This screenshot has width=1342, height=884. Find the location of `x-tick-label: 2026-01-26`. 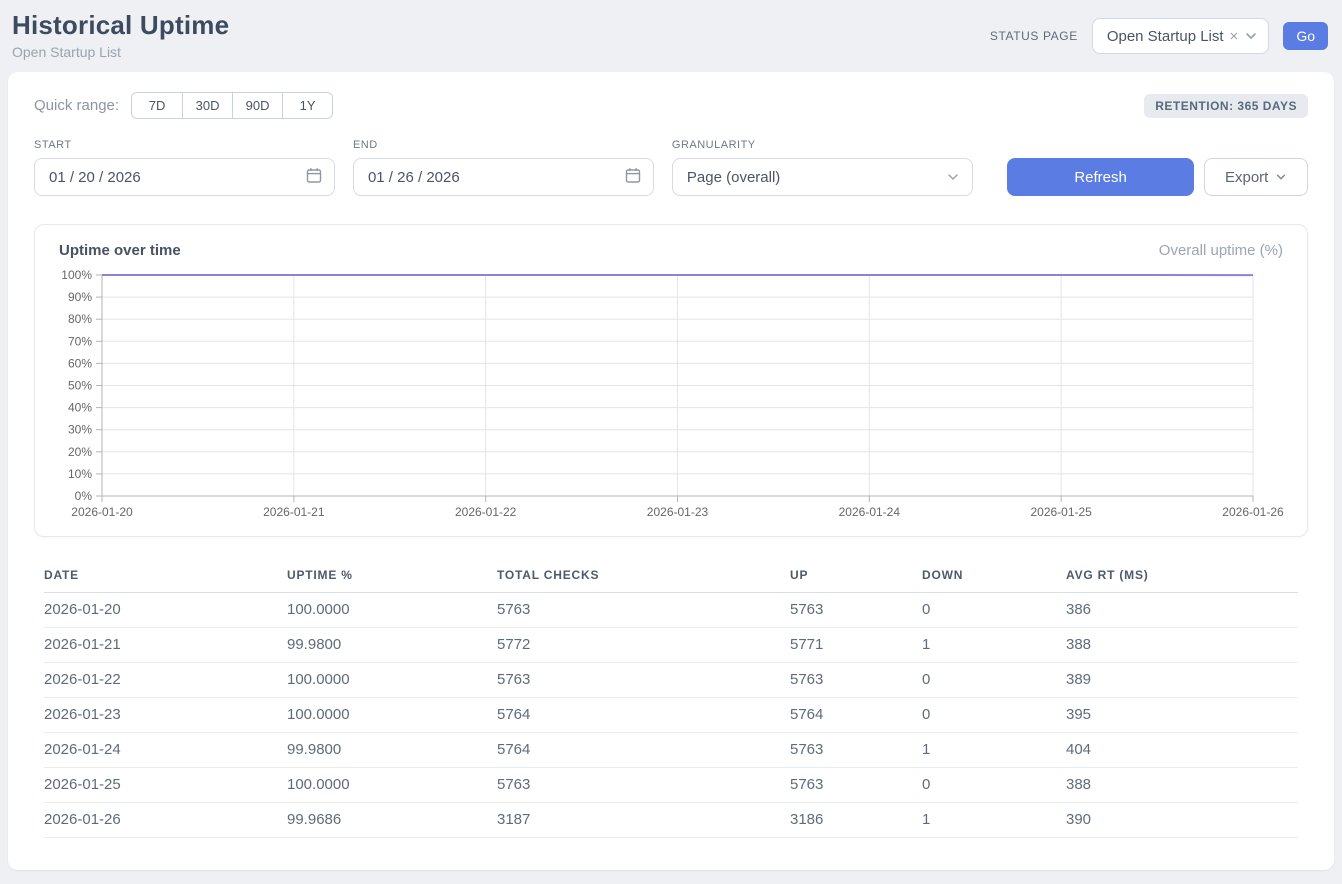

x-tick-label: 2026-01-26 is located at coordinates (1253, 512).